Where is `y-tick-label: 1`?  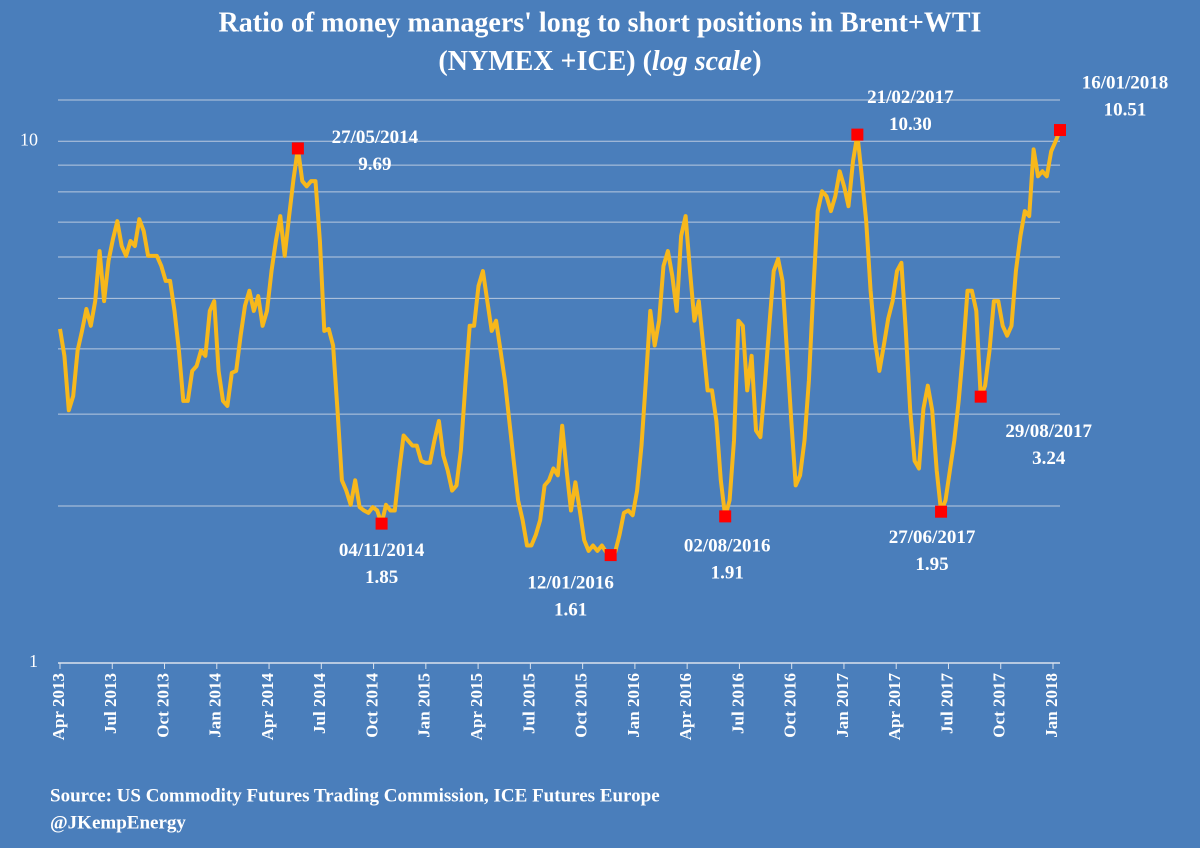 y-tick-label: 1 is located at coordinates (33, 661).